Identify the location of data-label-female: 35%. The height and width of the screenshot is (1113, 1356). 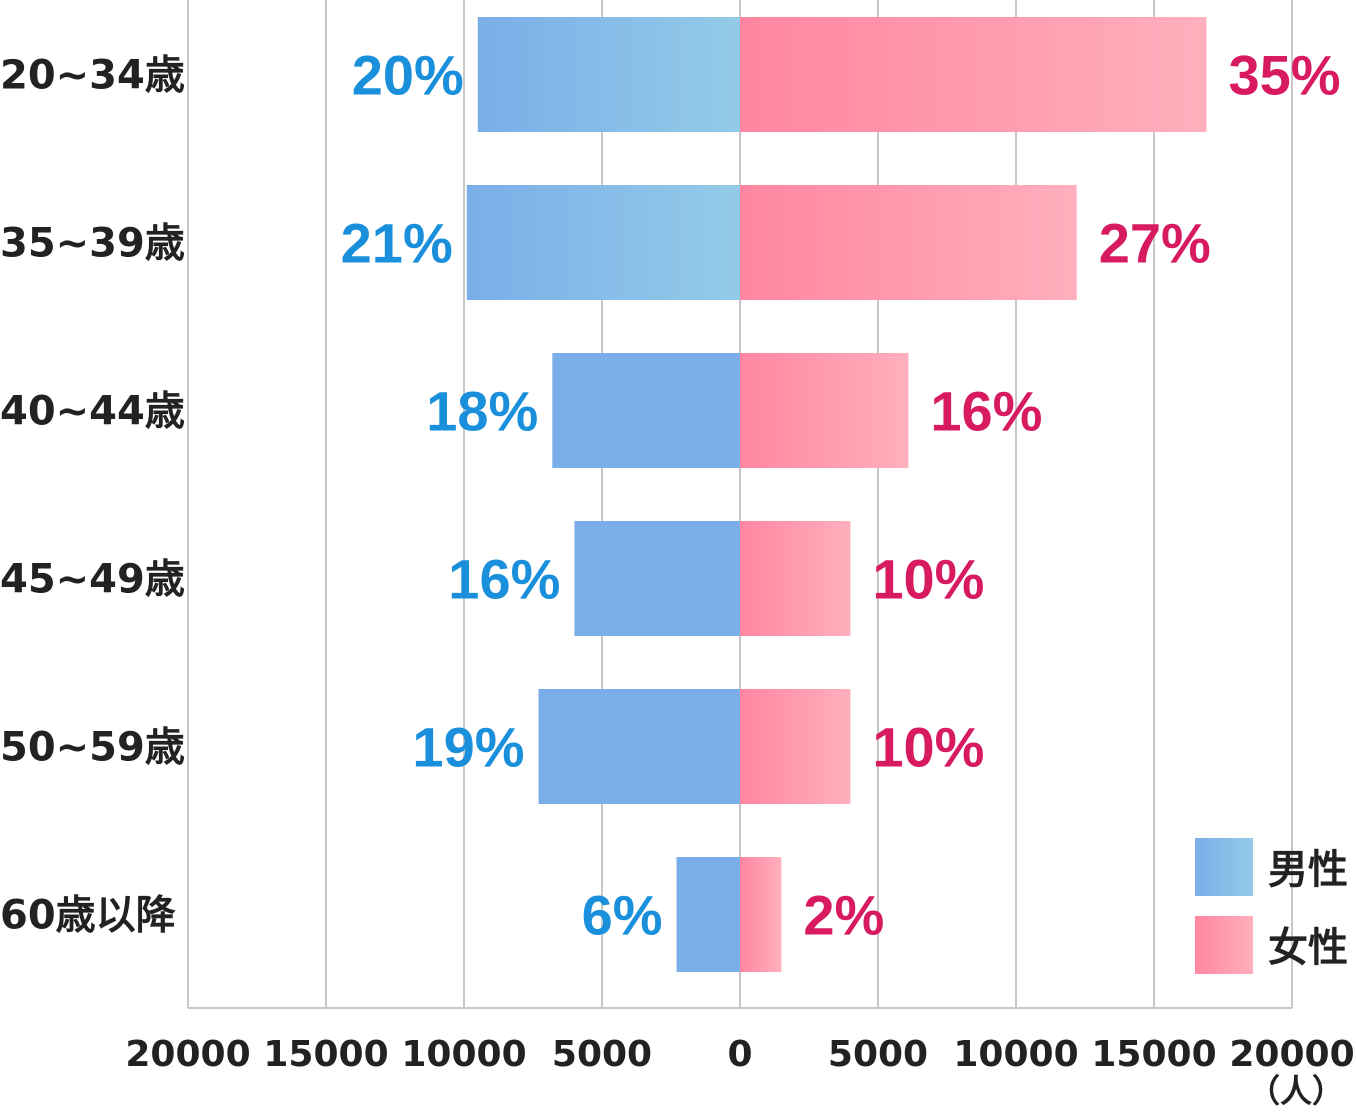
(1284, 75).